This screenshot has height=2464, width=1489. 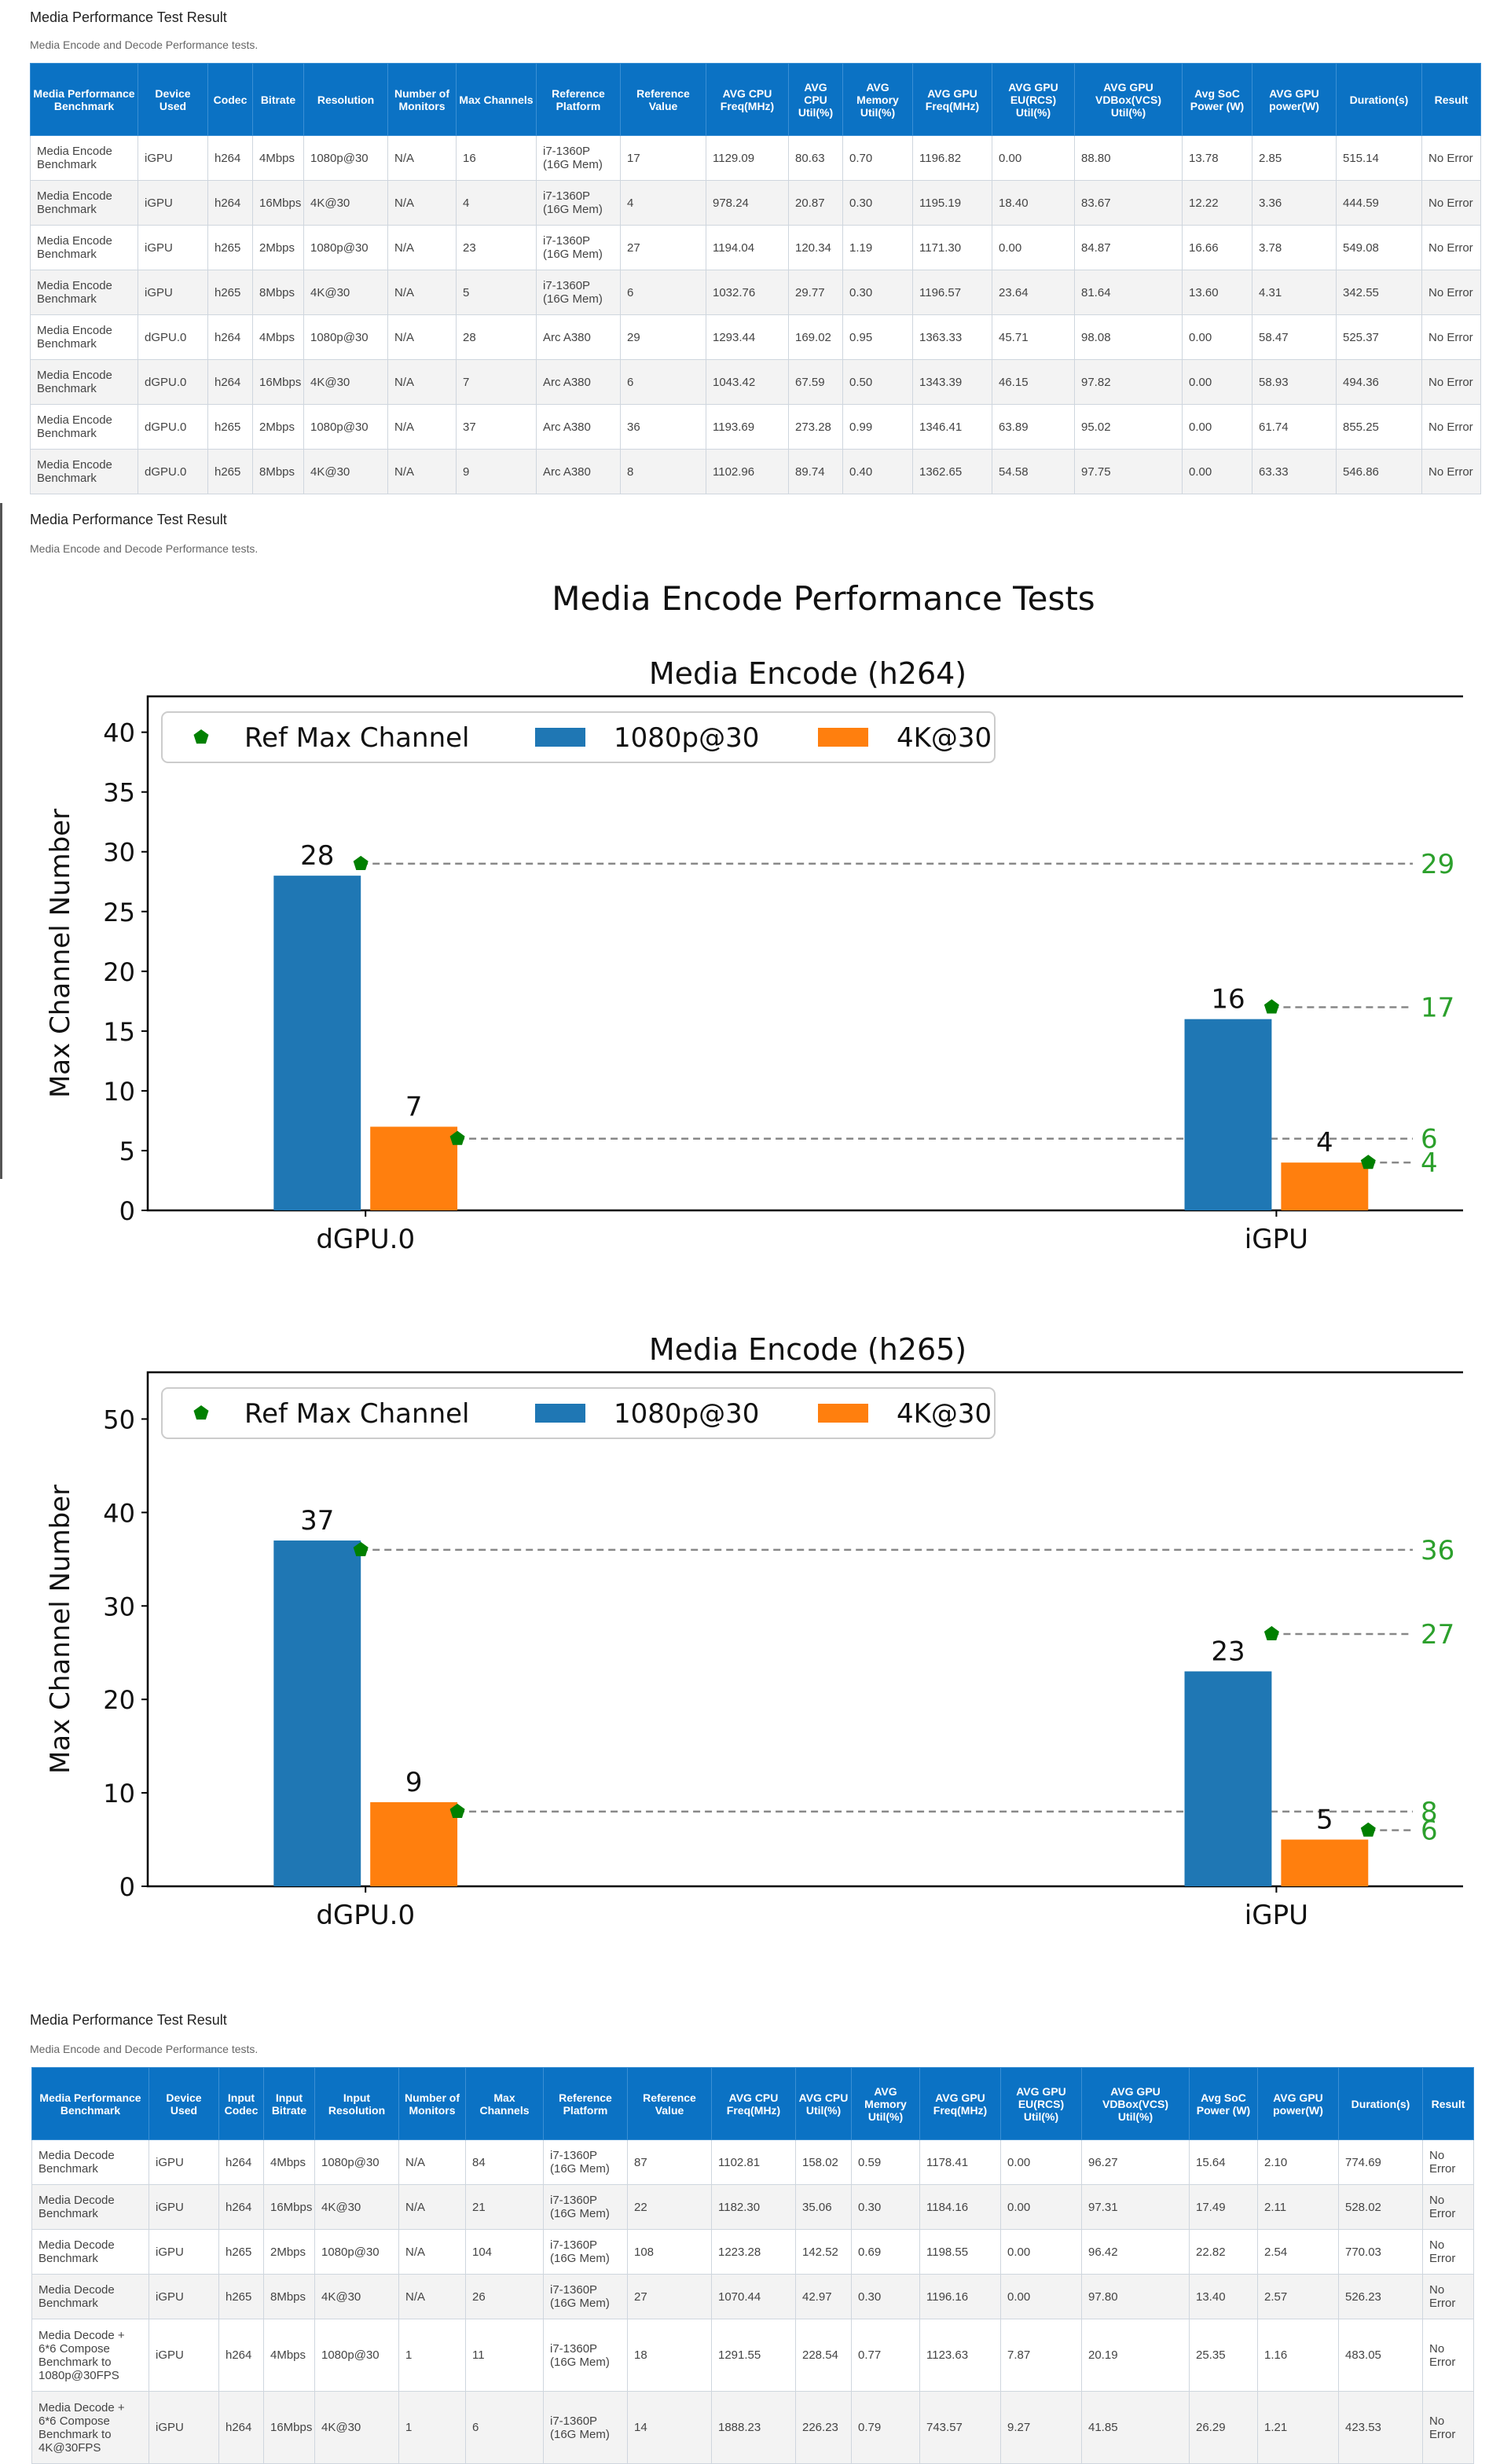 What do you see at coordinates (1135, 2427) in the screenshot?
I see `table-cell: 41.85` at bounding box center [1135, 2427].